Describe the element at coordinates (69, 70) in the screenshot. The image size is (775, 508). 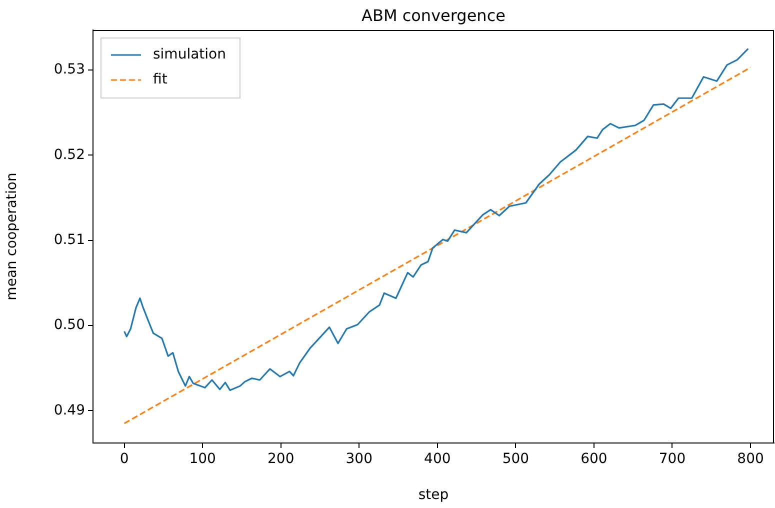
I see `y-tick-label: 0.53` at that location.